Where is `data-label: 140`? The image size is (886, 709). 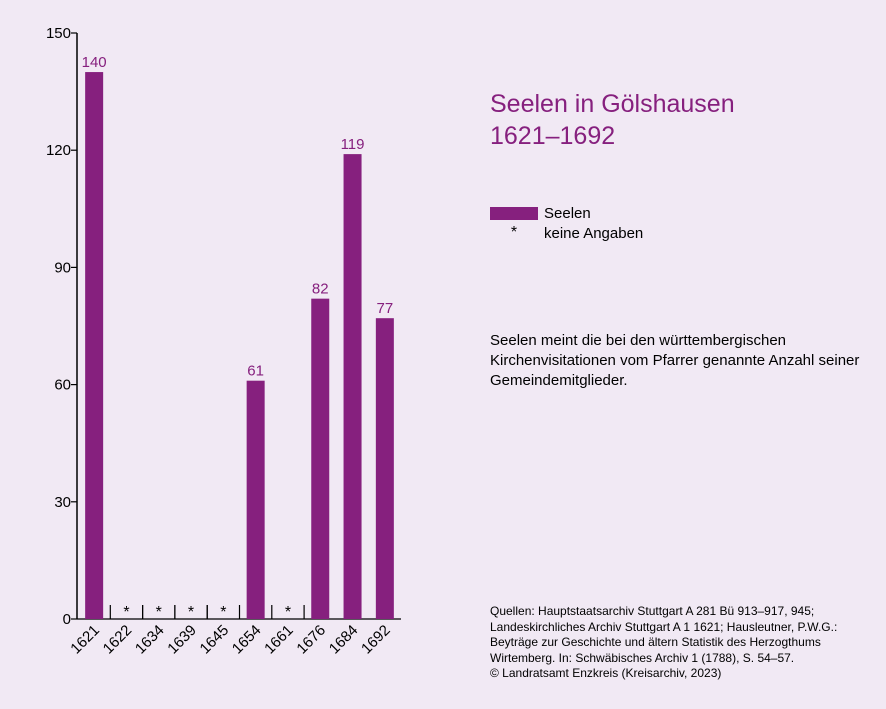 data-label: 140 is located at coordinates (94, 62).